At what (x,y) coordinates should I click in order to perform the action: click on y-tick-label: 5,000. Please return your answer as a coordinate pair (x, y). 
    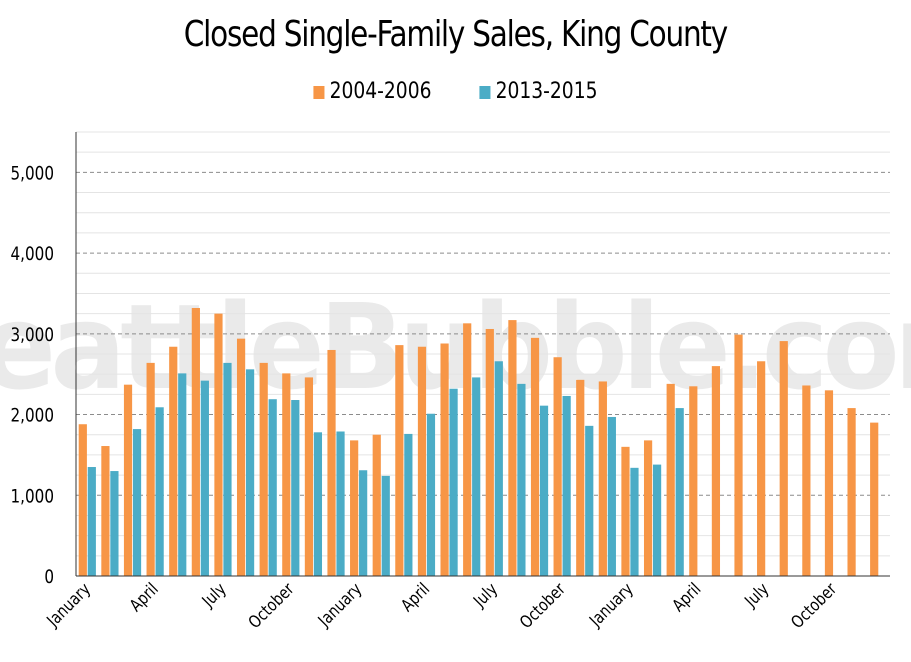
    Looking at the image, I should click on (32, 174).